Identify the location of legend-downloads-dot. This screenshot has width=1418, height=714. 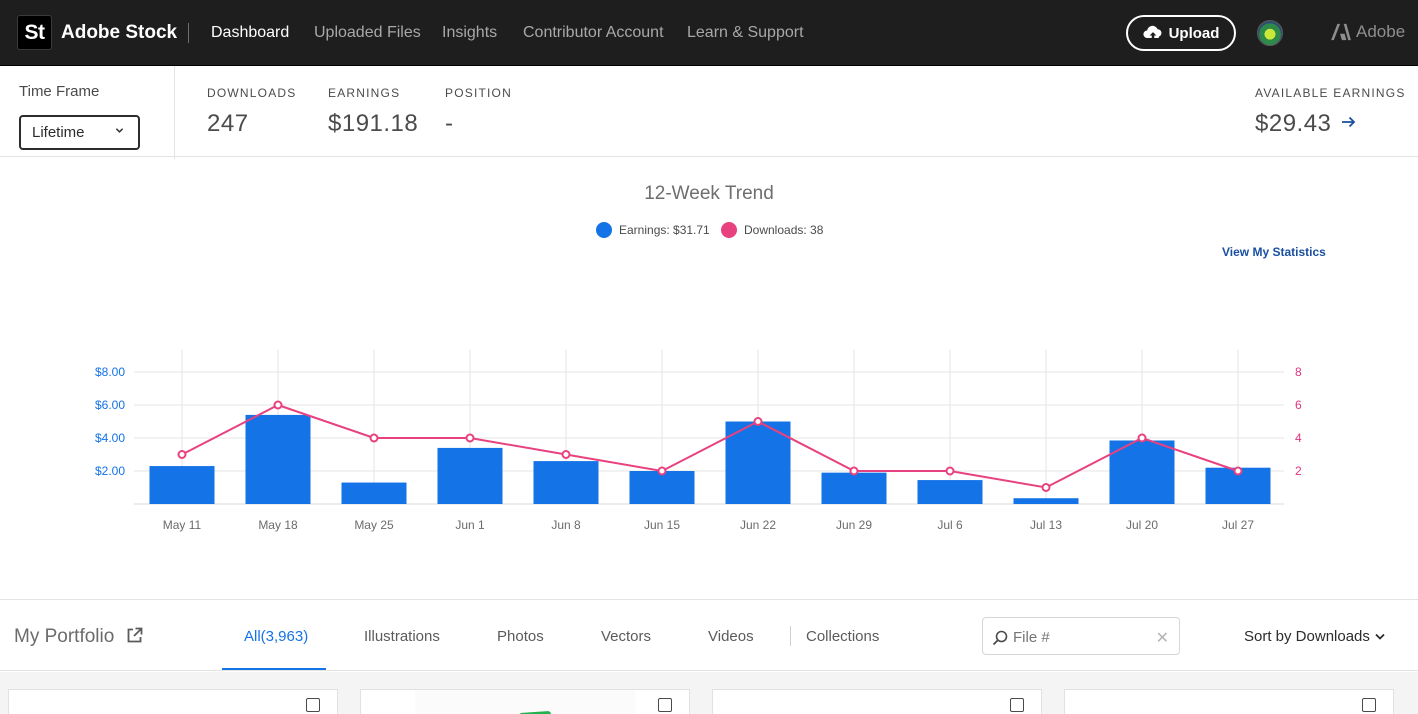
(729, 230).